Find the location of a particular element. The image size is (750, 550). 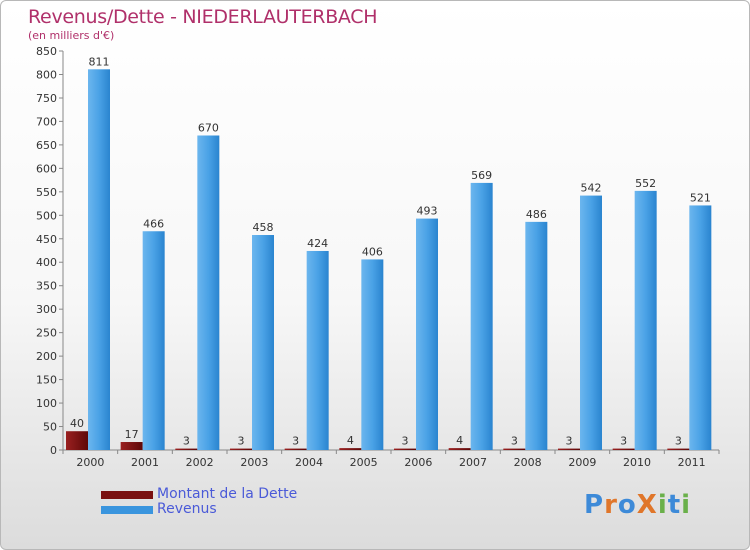

revenue-value-label: 542 is located at coordinates (591, 188).